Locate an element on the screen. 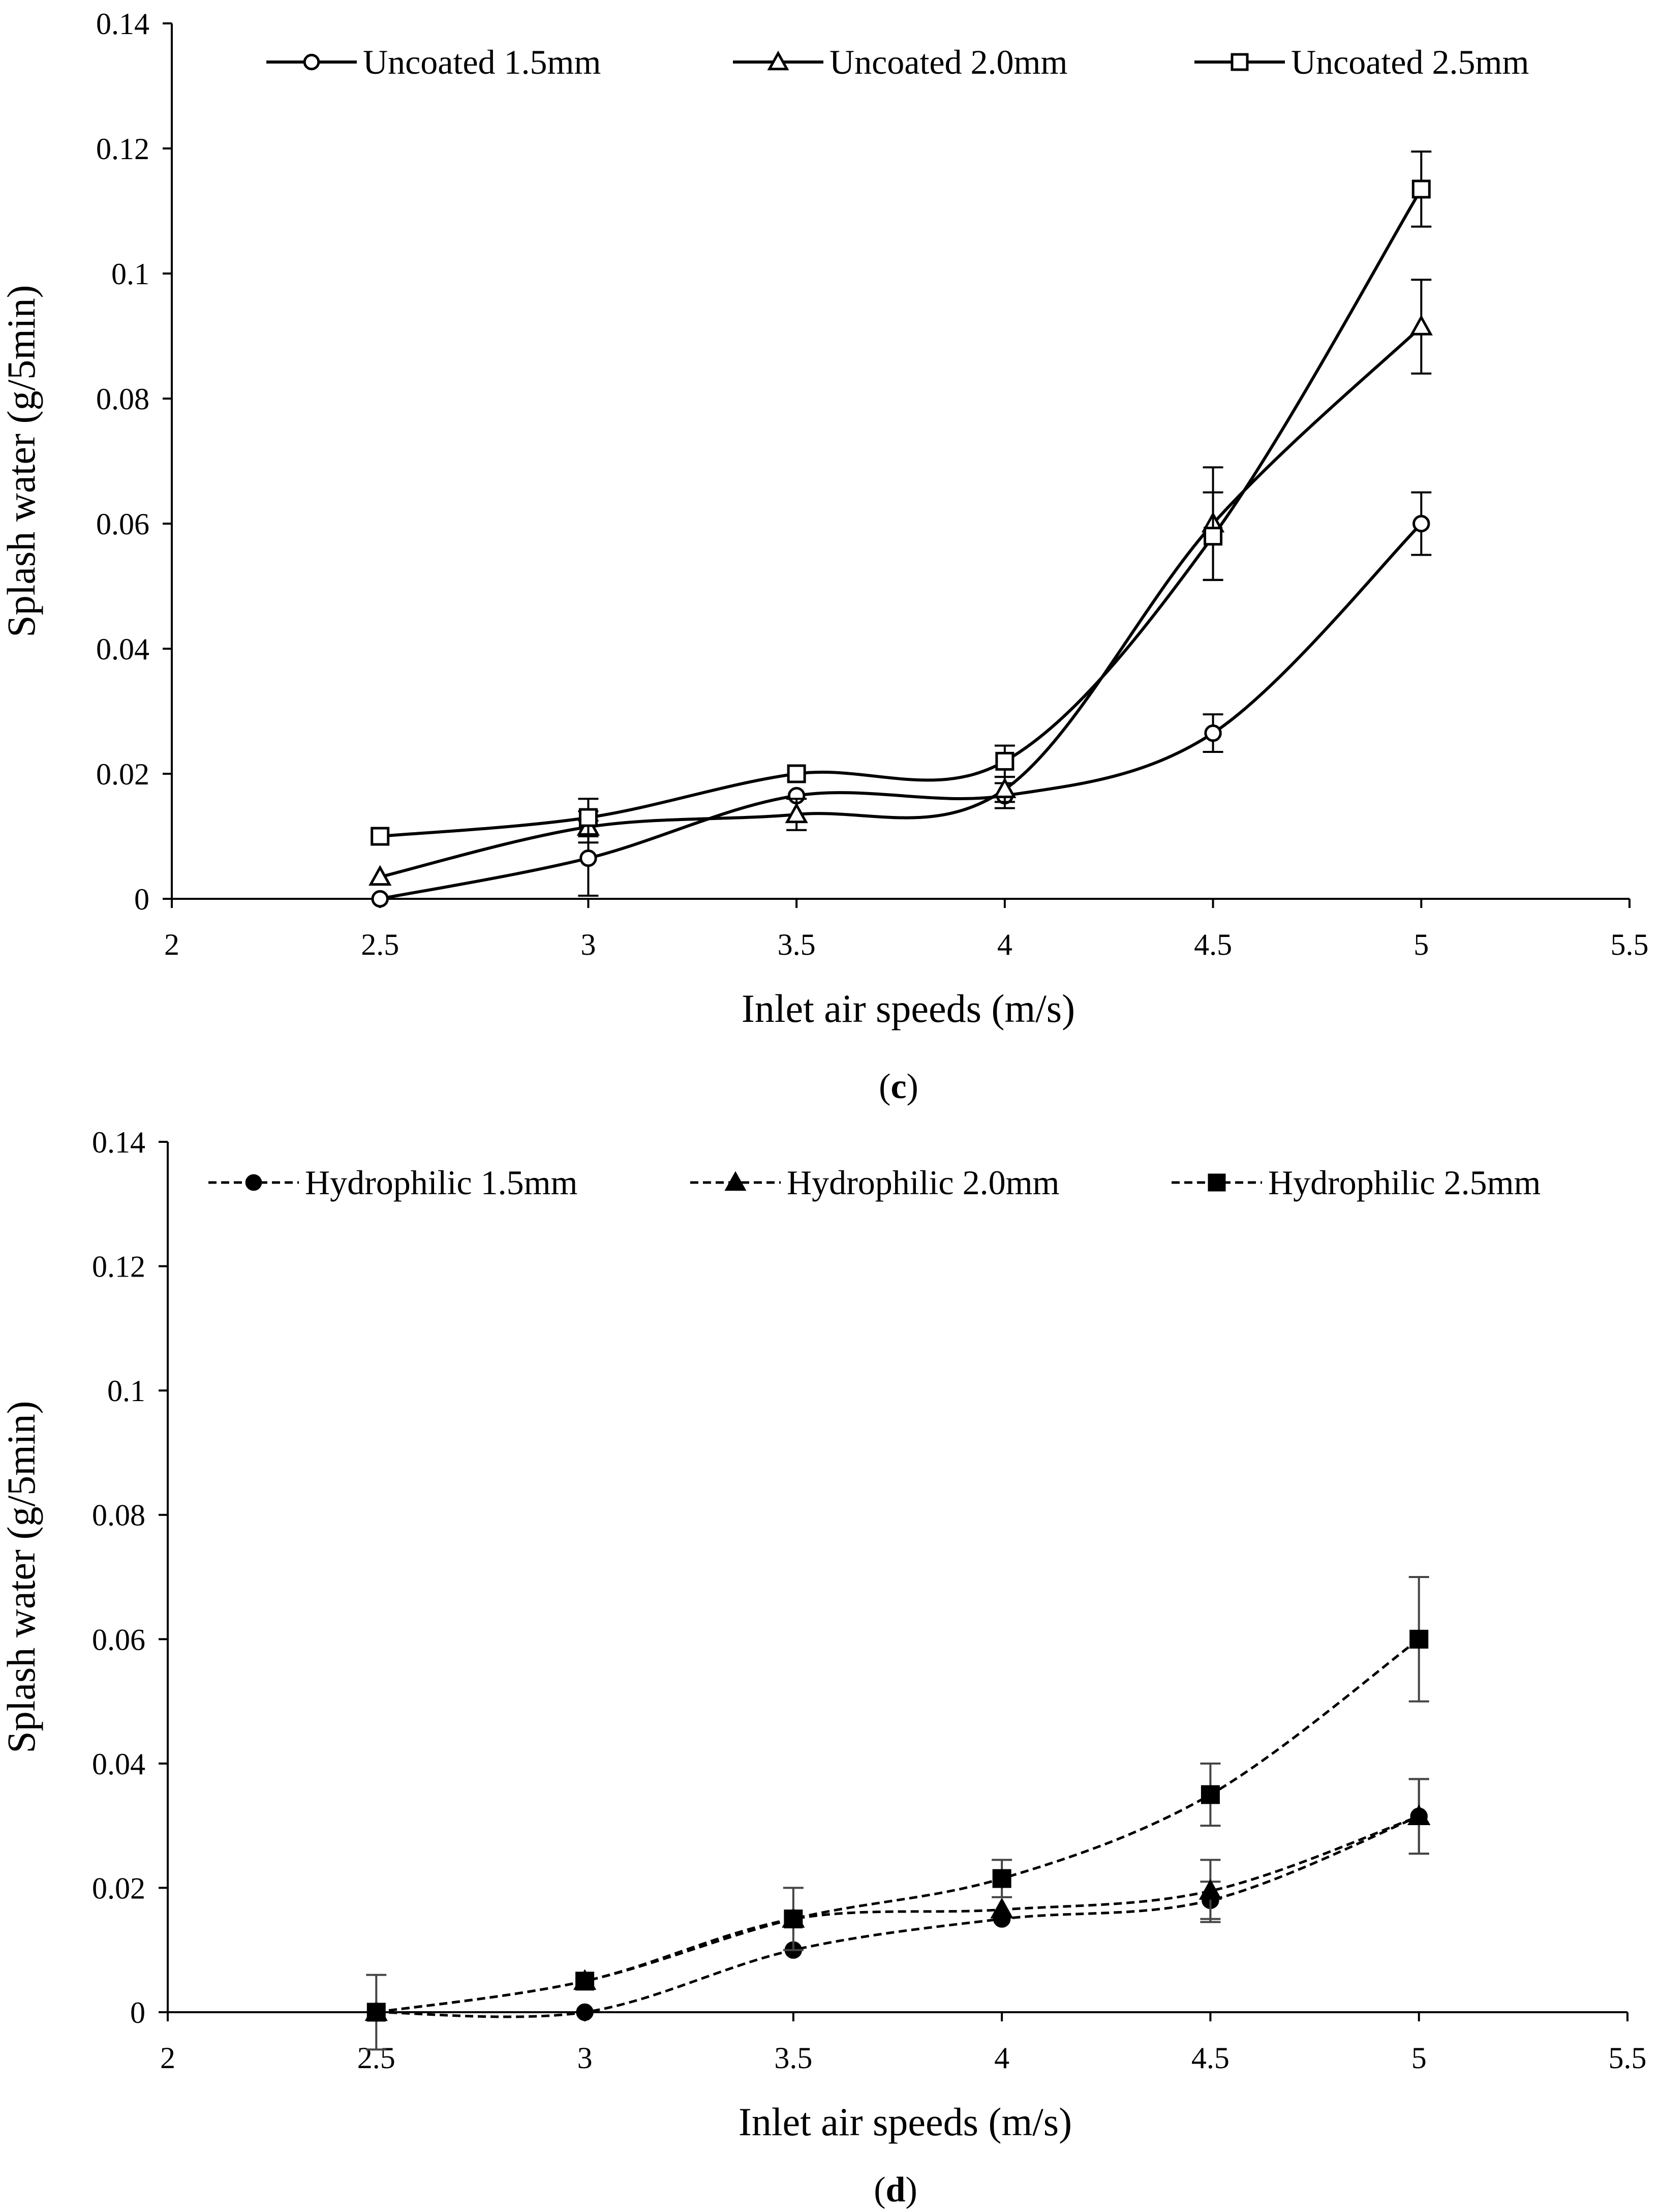 The width and height of the screenshot is (1660, 2212). legend-label: Hydrophilic 2.5mm is located at coordinates (1404, 1182).